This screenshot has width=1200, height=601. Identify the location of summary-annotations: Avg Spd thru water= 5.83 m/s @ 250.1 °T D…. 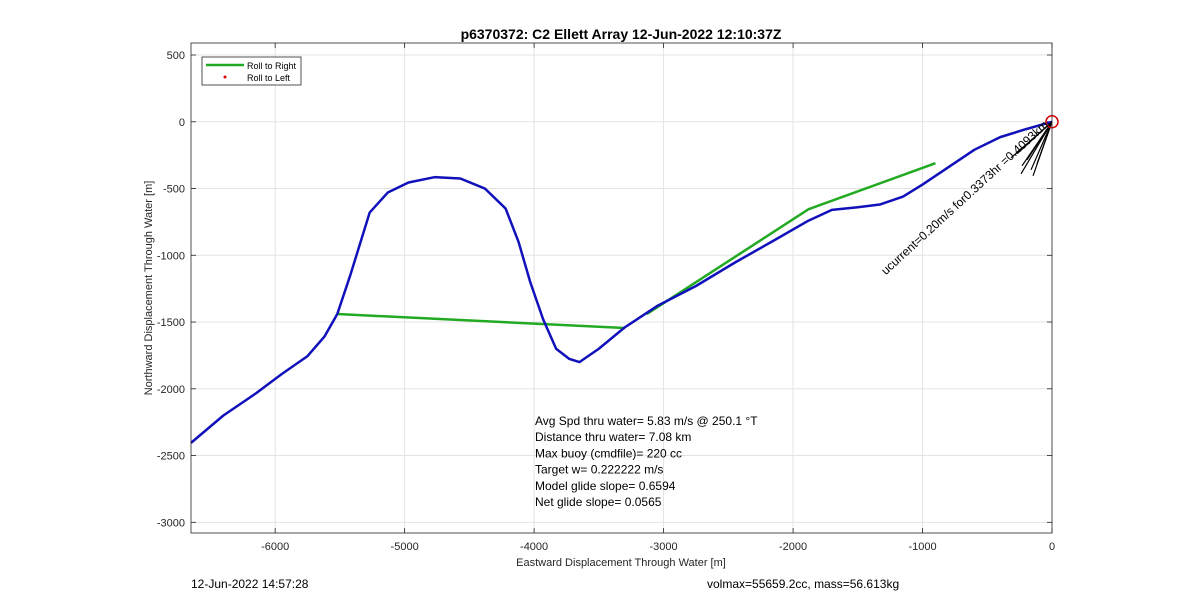
(646, 461).